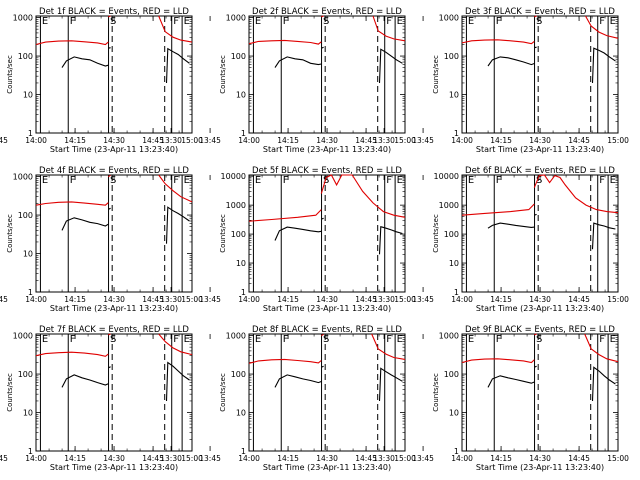 The width and height of the screenshot is (640, 480). What do you see at coordinates (327, 467) in the screenshot?
I see `x-axis-label: Start Time (23-Apr-11 13:23:40)` at bounding box center [327, 467].